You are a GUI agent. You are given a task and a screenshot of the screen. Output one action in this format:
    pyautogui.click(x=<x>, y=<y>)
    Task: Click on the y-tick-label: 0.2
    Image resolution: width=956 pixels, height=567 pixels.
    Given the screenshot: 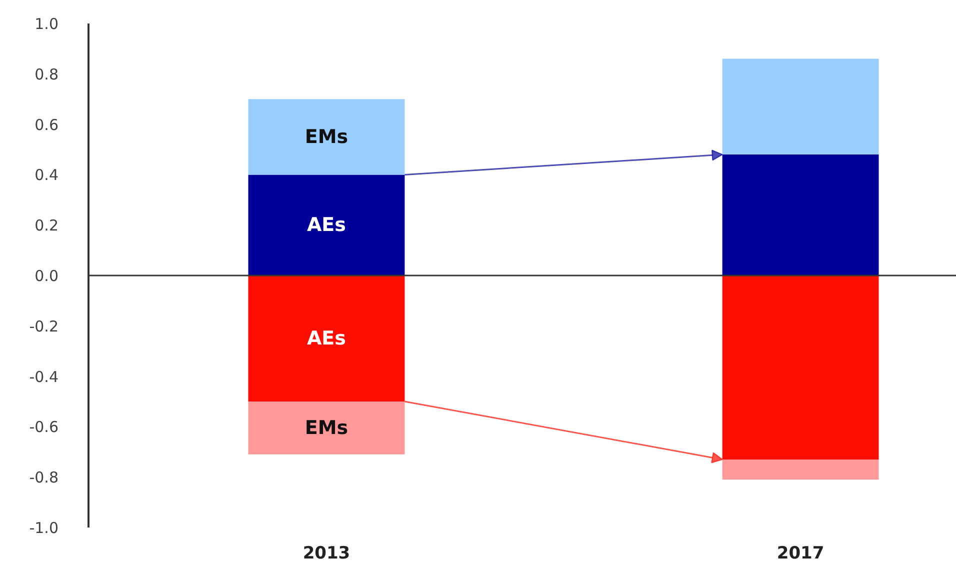 What is the action you would take?
    pyautogui.click(x=46, y=225)
    